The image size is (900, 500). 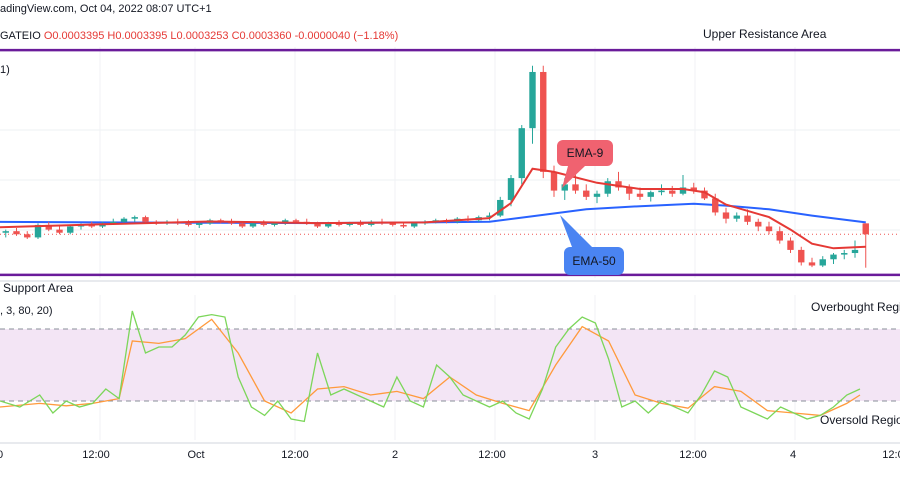 I want to click on header-symbol: GATEIO, so click(x=20, y=36).